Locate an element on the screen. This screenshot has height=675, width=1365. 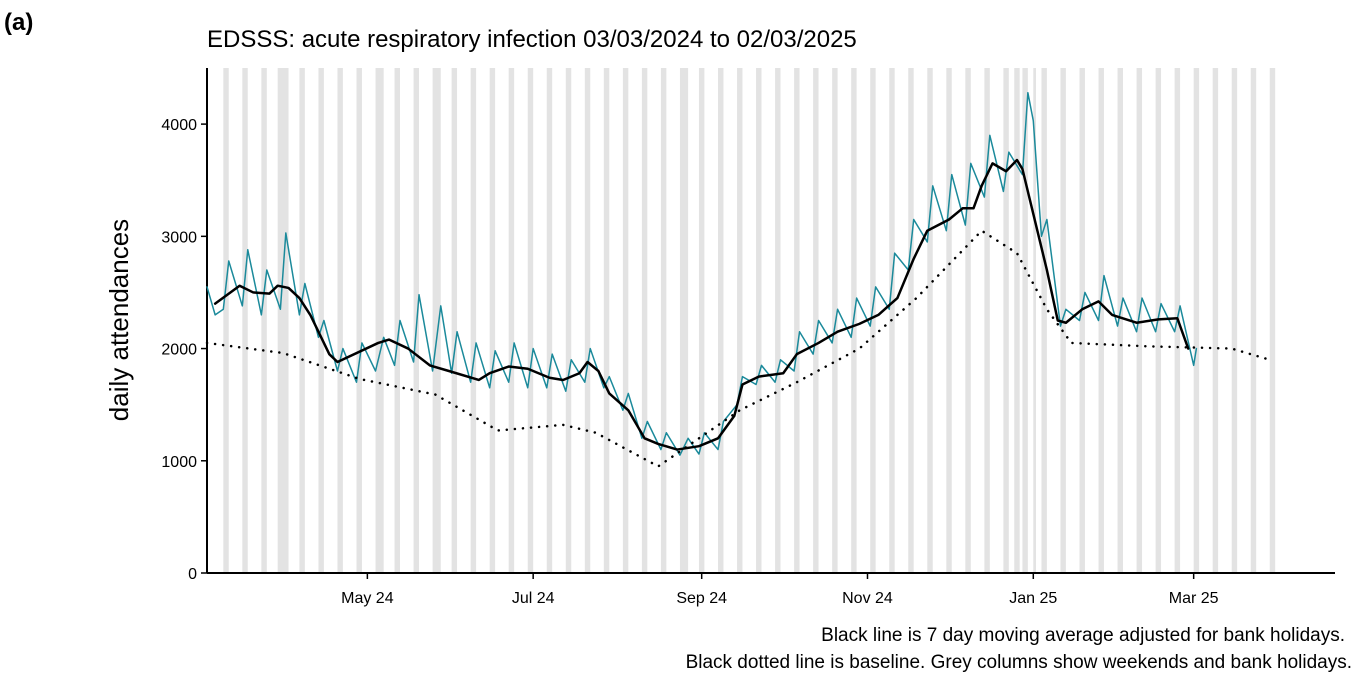
y-tick-label: 4000 is located at coordinates (179, 125).